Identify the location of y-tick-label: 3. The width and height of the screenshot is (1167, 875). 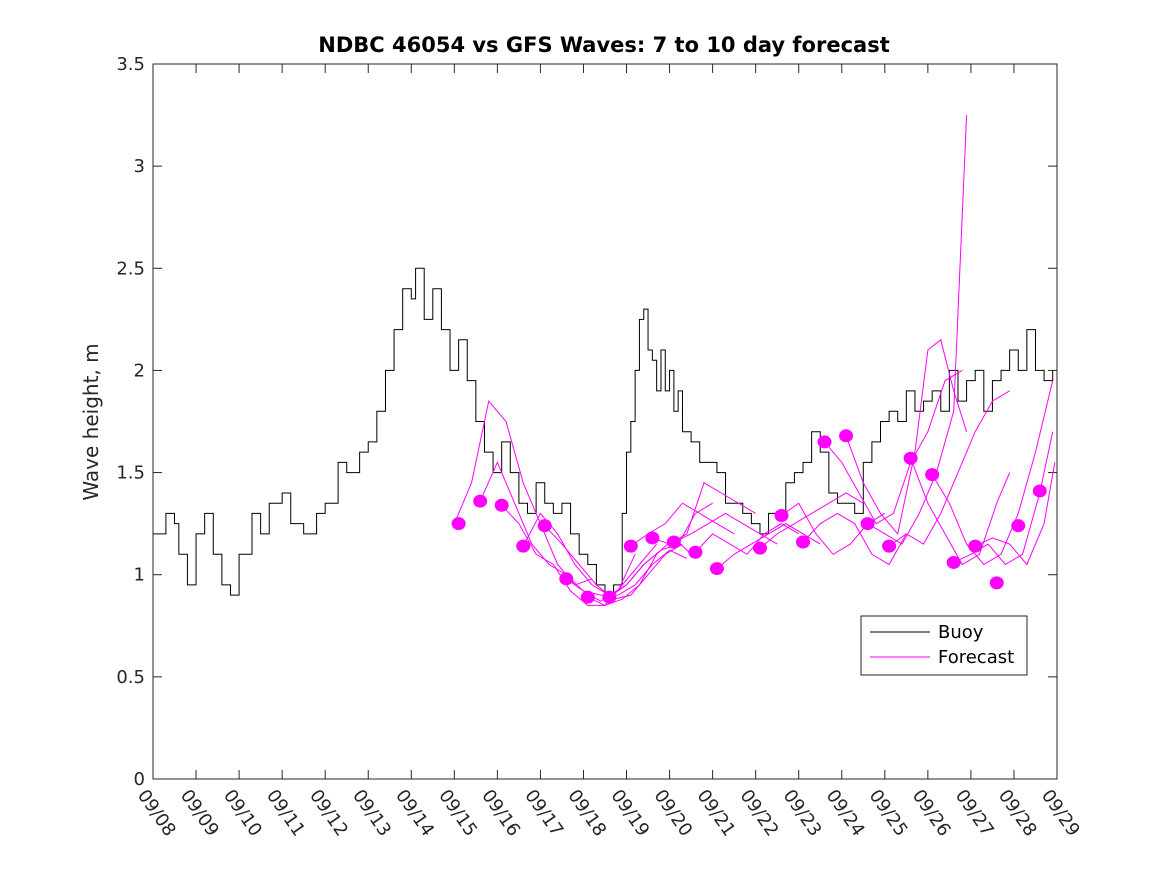
(139, 166).